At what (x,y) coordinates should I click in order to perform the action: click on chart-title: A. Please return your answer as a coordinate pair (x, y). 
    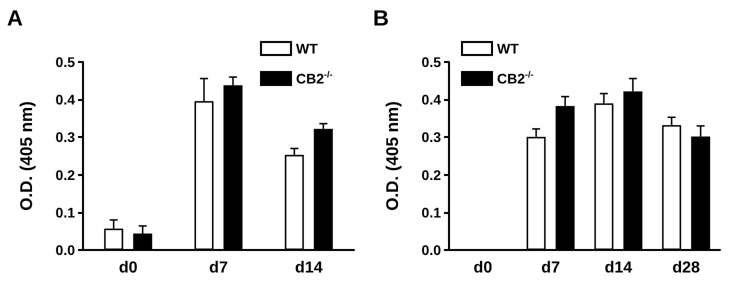
    Looking at the image, I should click on (15, 18).